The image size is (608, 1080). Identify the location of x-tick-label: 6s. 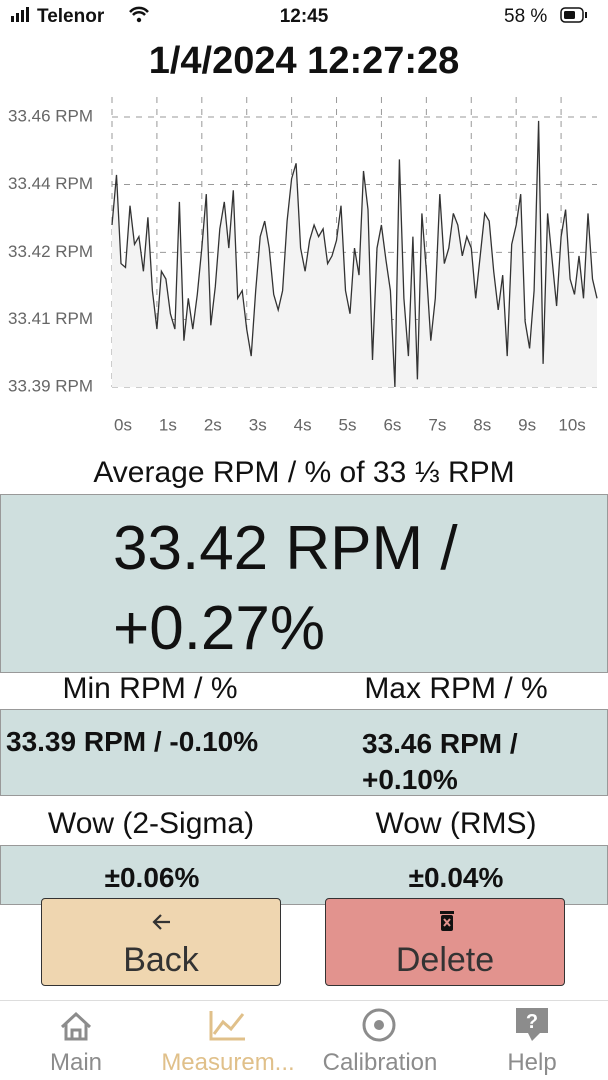
(392, 424).